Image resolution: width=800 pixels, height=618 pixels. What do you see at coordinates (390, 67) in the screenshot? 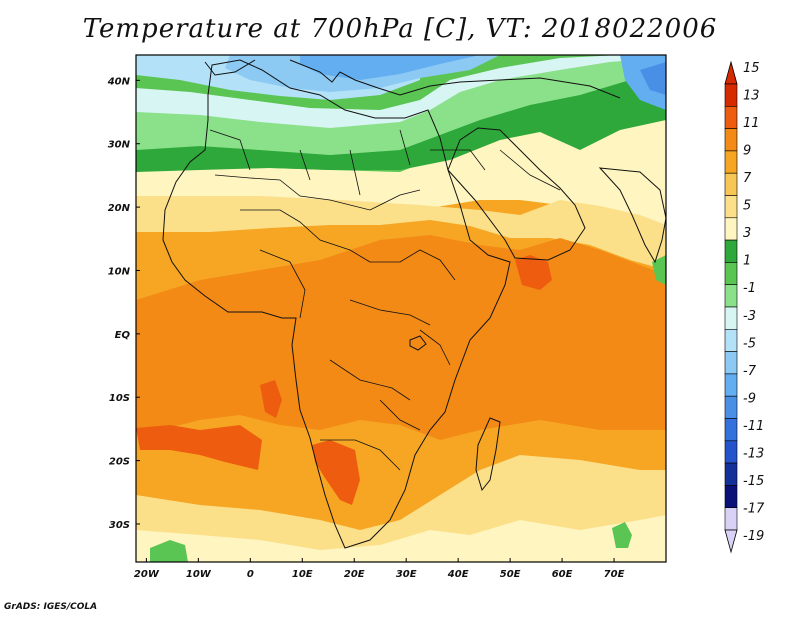
I see `band-mid-blue` at bounding box center [390, 67].